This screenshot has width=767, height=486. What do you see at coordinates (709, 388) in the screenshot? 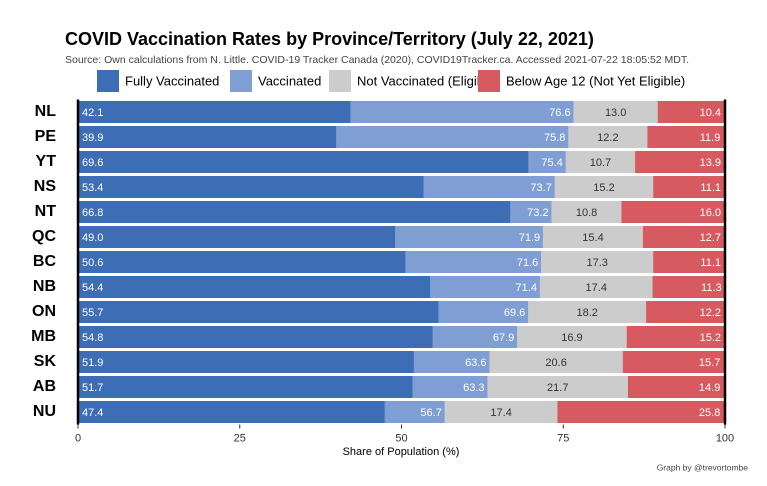
I see `value-label: 14.9` at bounding box center [709, 388].